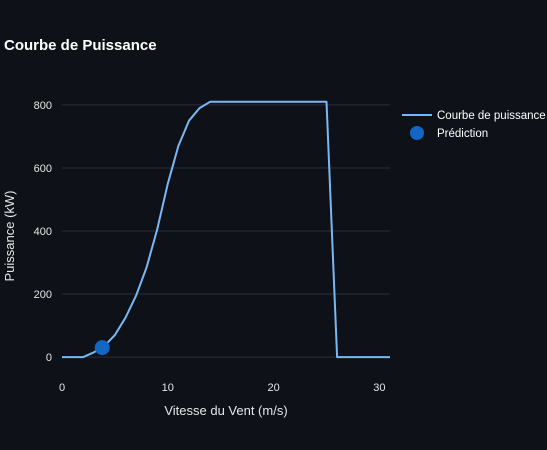  Describe the element at coordinates (273, 388) in the screenshot. I see `x-tick-label-20: 20` at that location.